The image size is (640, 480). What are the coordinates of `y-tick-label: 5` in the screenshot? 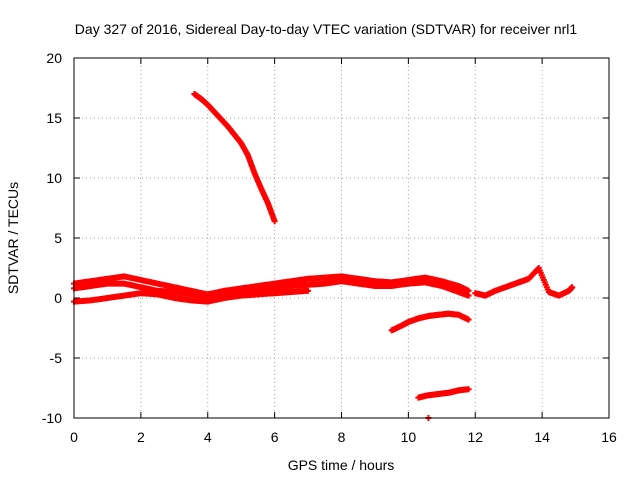 It's located at (58, 238).